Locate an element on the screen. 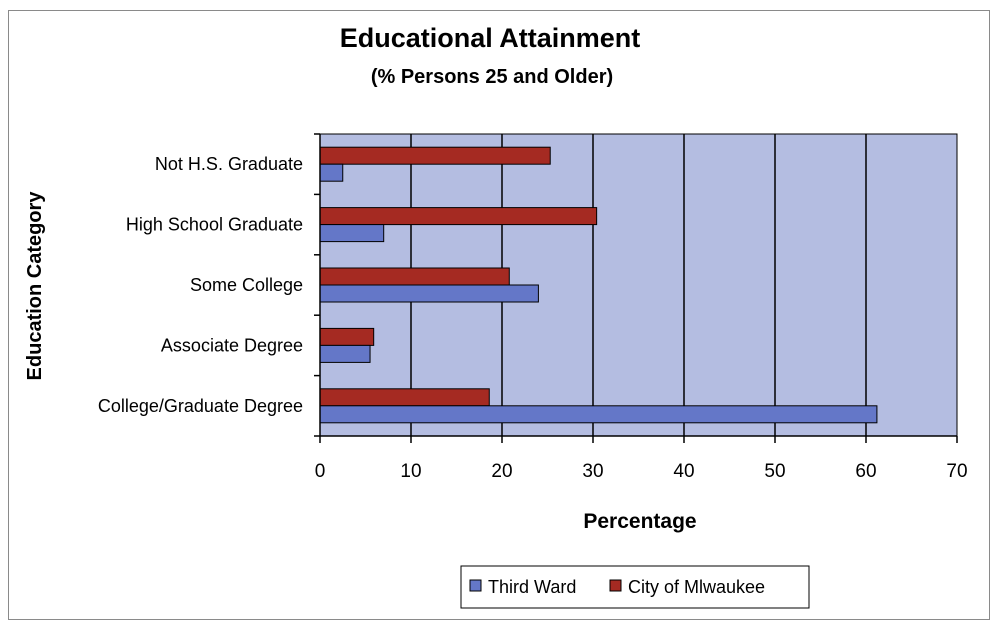 The image size is (1000, 625). legend-label-third-ward: Third Ward is located at coordinates (532, 587).